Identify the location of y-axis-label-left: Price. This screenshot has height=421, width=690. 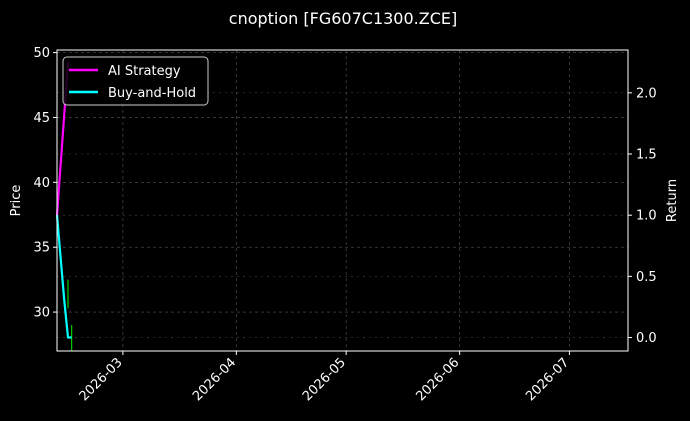
(16, 201).